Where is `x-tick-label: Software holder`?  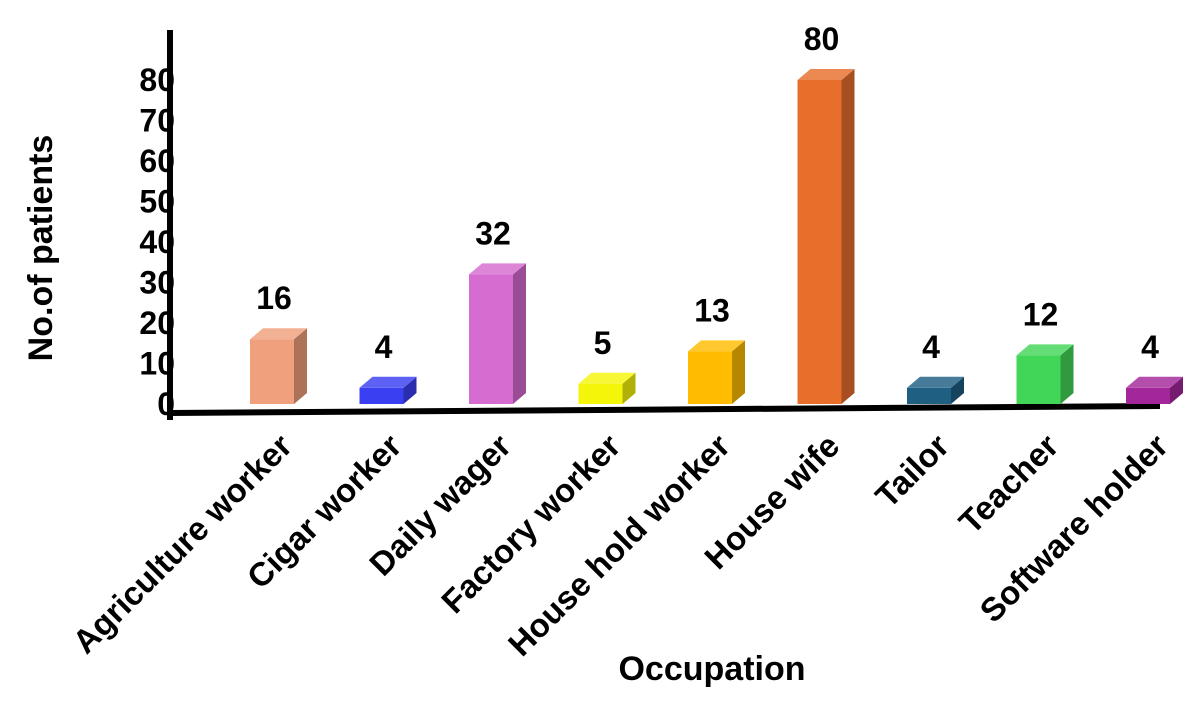 x-tick-label: Software holder is located at coordinates (1073, 528).